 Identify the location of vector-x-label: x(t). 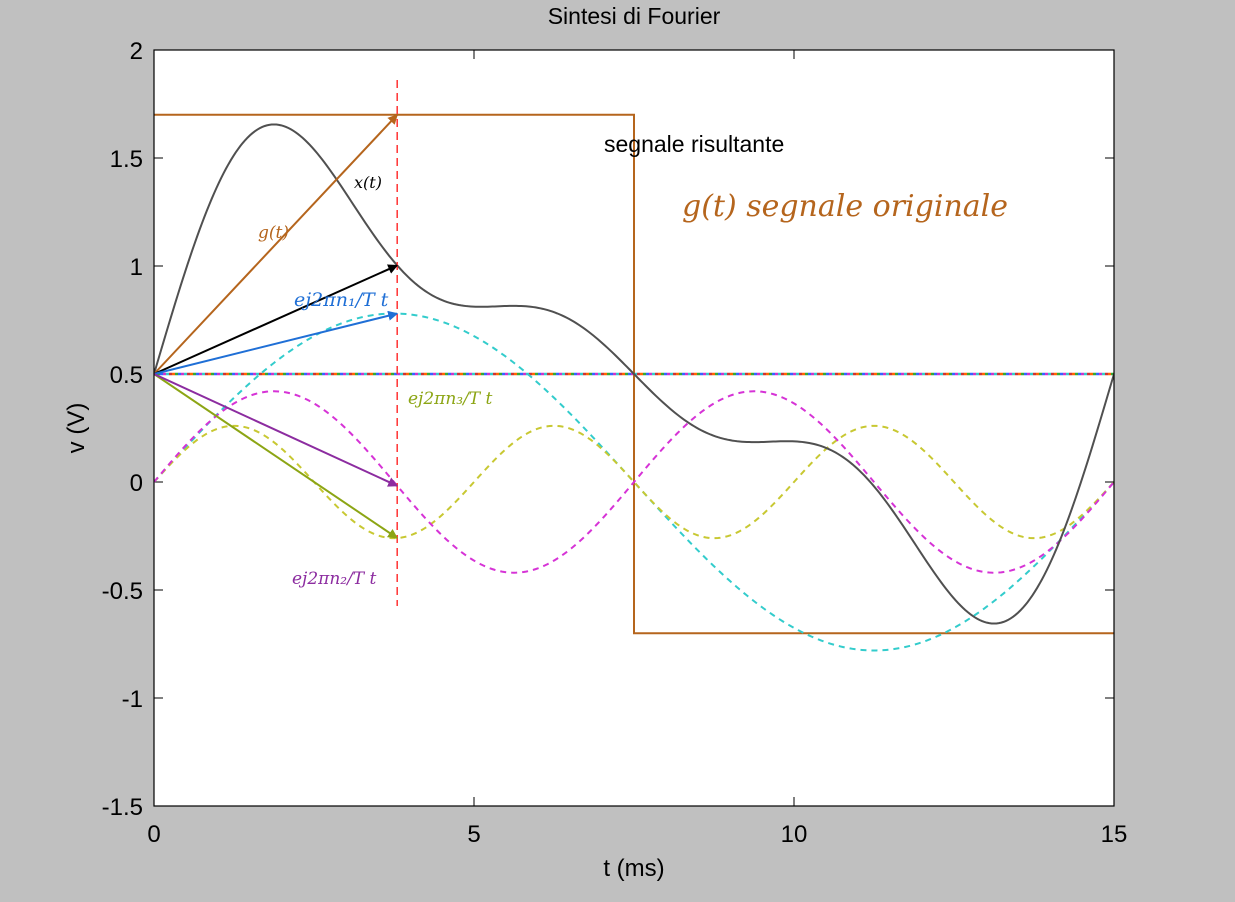
(368, 182).